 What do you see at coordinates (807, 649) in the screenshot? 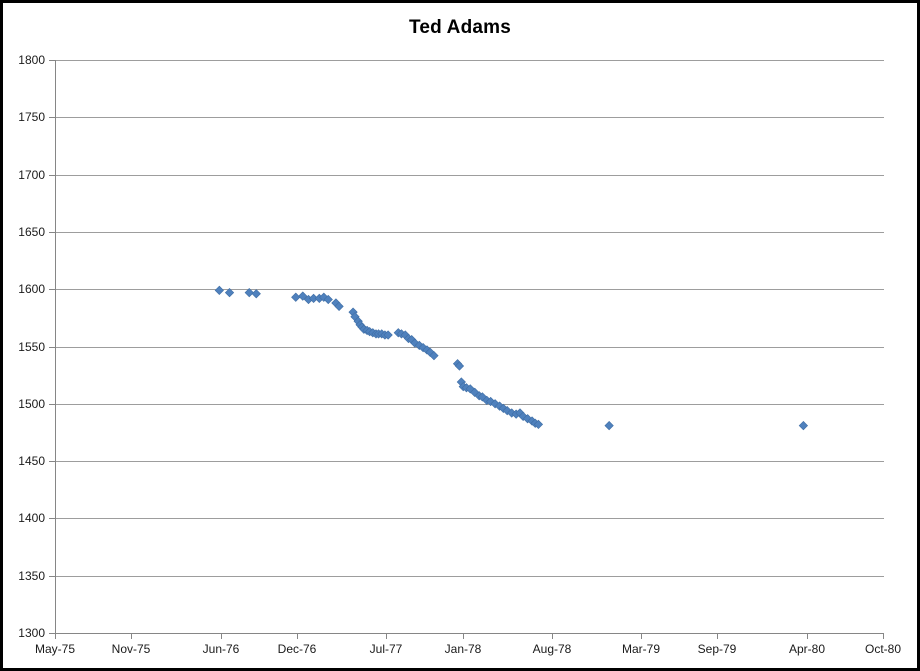
I see `x-axis-label: Apr-80` at bounding box center [807, 649].